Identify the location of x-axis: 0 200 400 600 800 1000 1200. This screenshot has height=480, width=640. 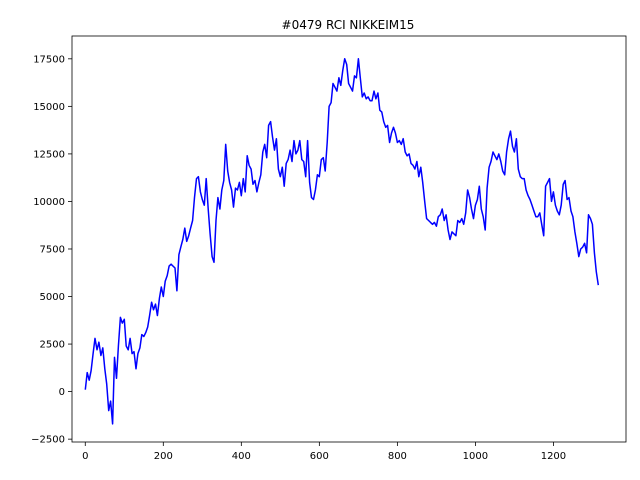
(324, 452).